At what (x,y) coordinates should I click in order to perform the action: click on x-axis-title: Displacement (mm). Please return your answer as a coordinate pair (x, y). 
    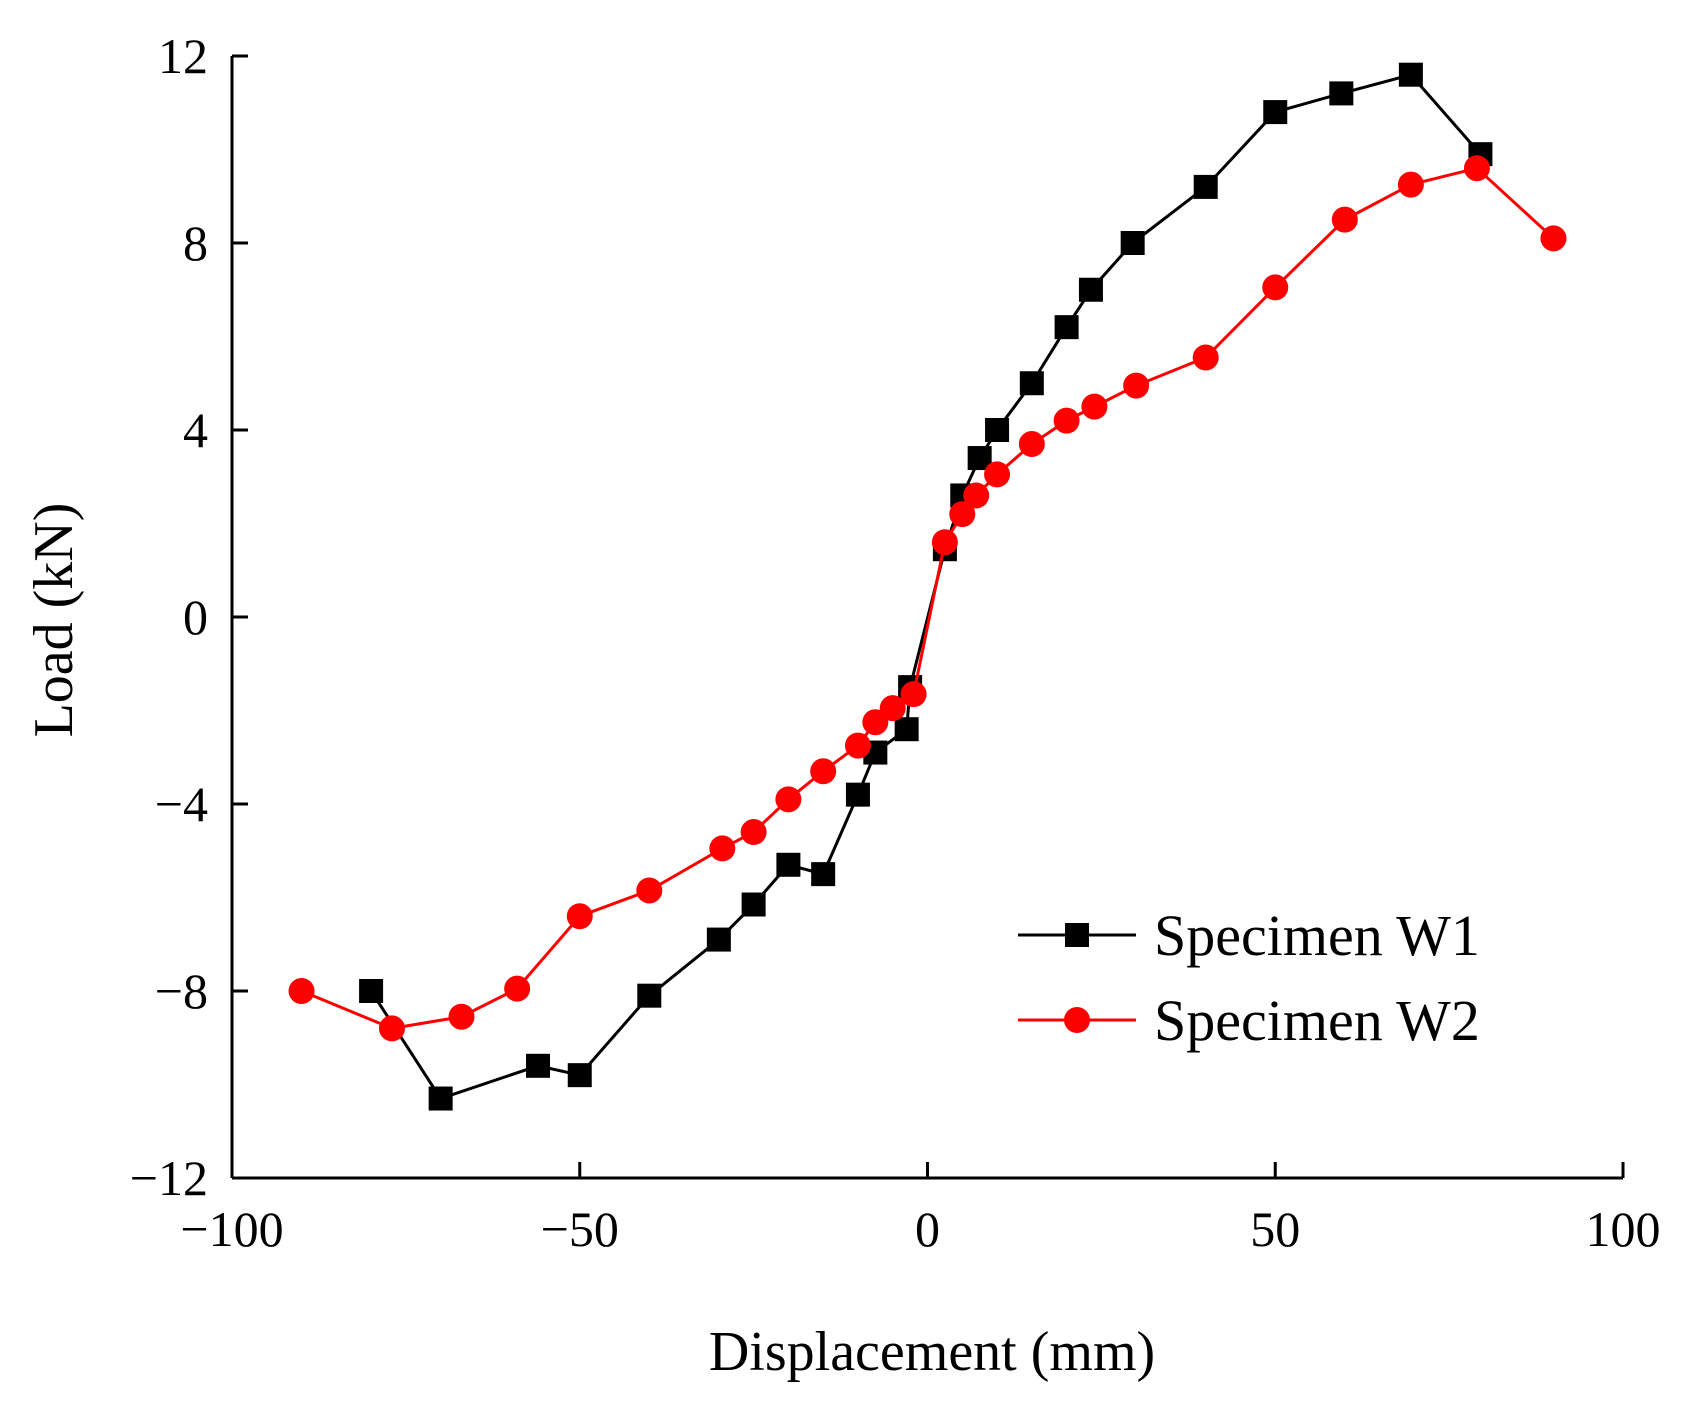
    Looking at the image, I should click on (932, 1352).